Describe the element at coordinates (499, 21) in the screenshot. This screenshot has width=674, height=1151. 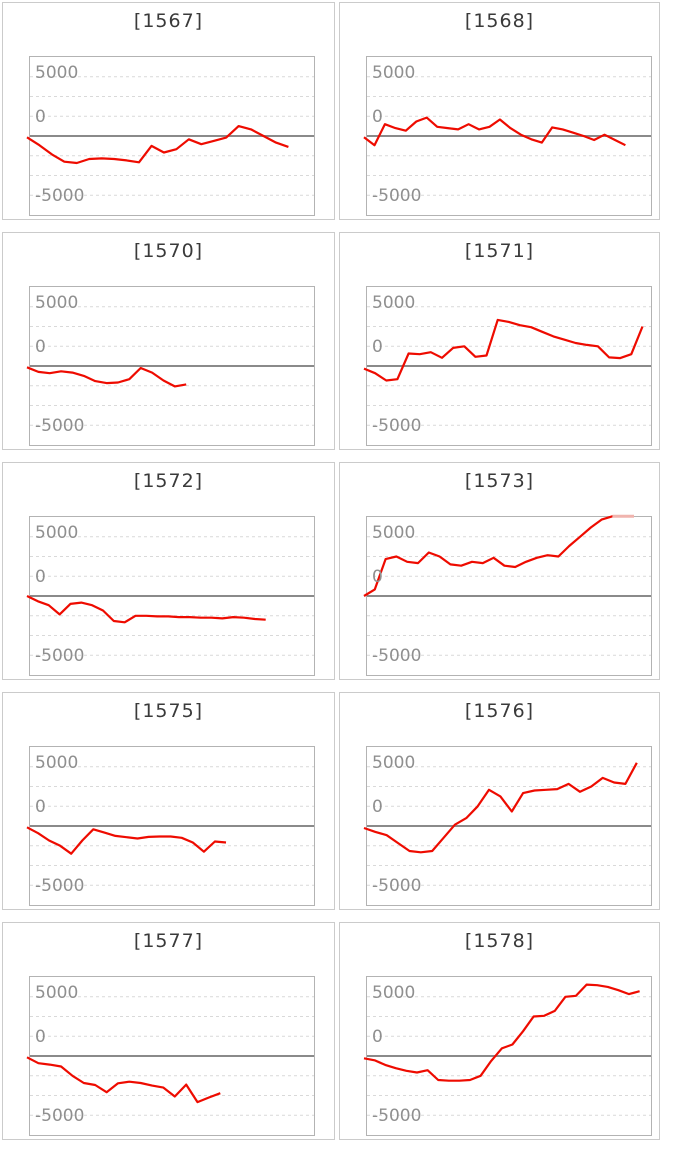
I see `chart-title: [1568]` at that location.